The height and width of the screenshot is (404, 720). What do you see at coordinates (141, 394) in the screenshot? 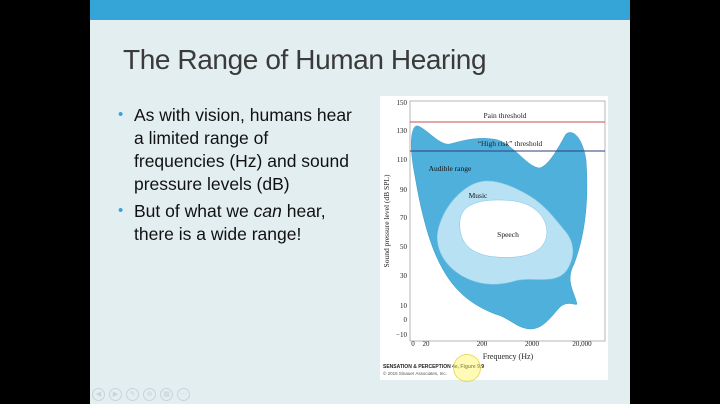
I see `slideshow-controls: ◀ ▶ ✎ ⊕ ▦ ⋯` at bounding box center [141, 394].